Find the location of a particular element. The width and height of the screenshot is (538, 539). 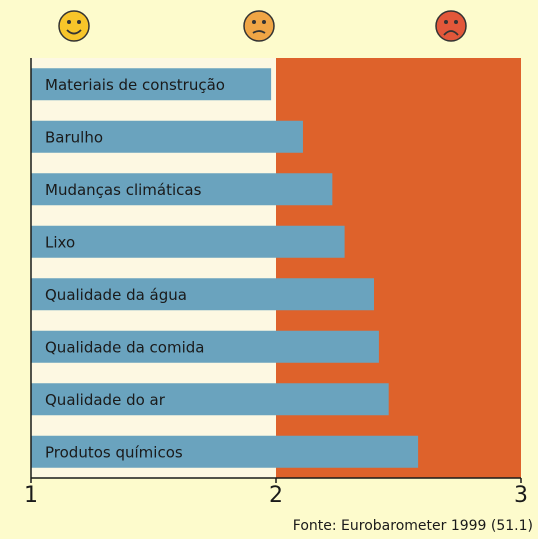

sad-face is located at coordinates (451, 26).